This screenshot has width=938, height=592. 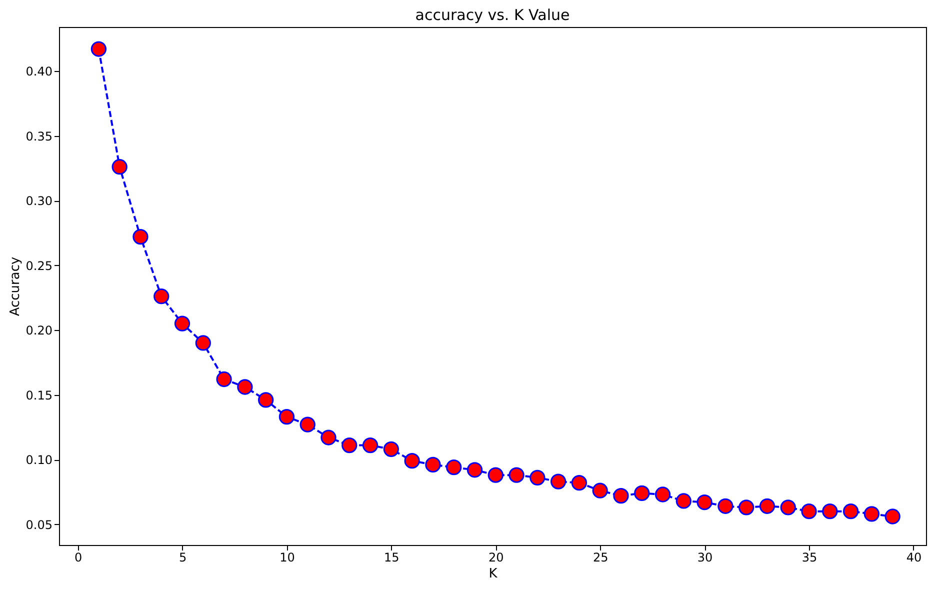 What do you see at coordinates (810, 557) in the screenshot?
I see `x-tick-label: 35` at bounding box center [810, 557].